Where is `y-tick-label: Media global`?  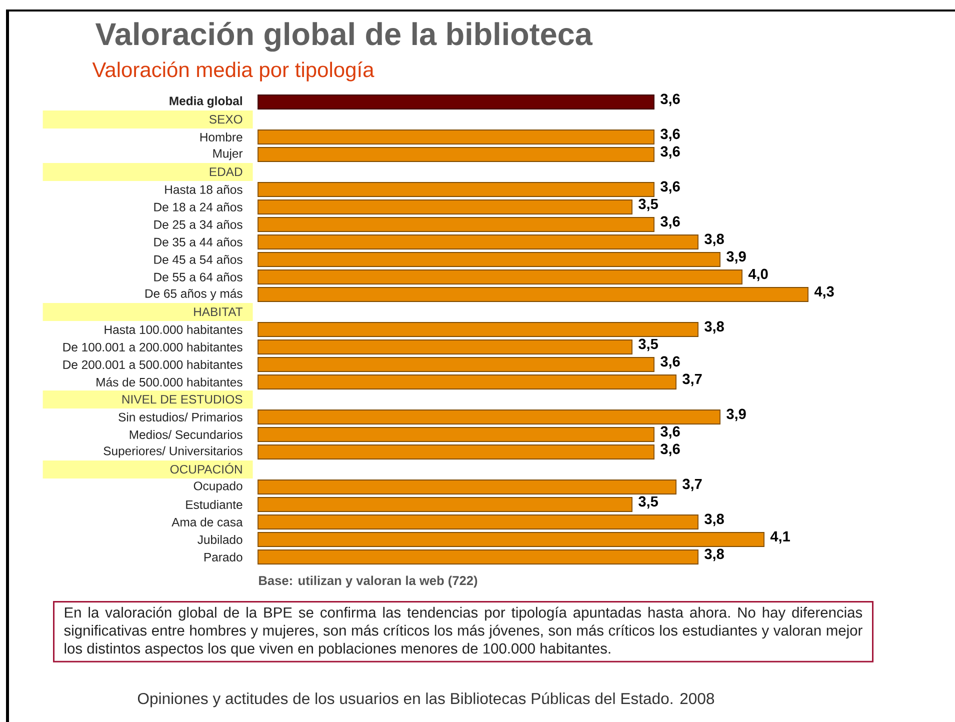
y-tick-label: Media global is located at coordinates (206, 102).